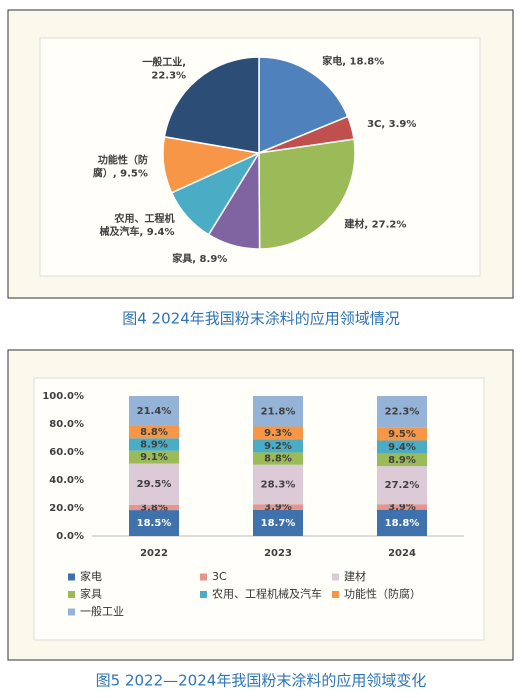 This screenshot has height=698, width=522. What do you see at coordinates (164, 68) in the screenshot?
I see `data-label: 一般工业, 22.3%` at bounding box center [164, 68].